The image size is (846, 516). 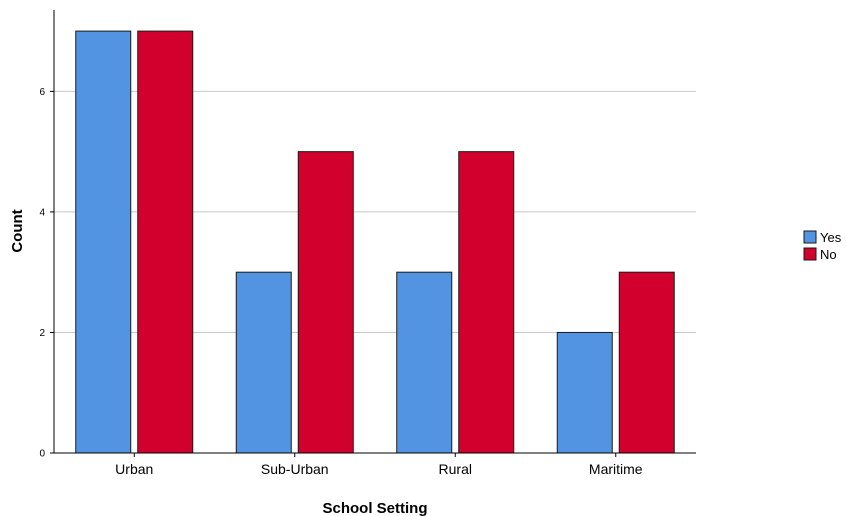 What do you see at coordinates (103, 242) in the screenshot?
I see `bar-yes-urban` at bounding box center [103, 242].